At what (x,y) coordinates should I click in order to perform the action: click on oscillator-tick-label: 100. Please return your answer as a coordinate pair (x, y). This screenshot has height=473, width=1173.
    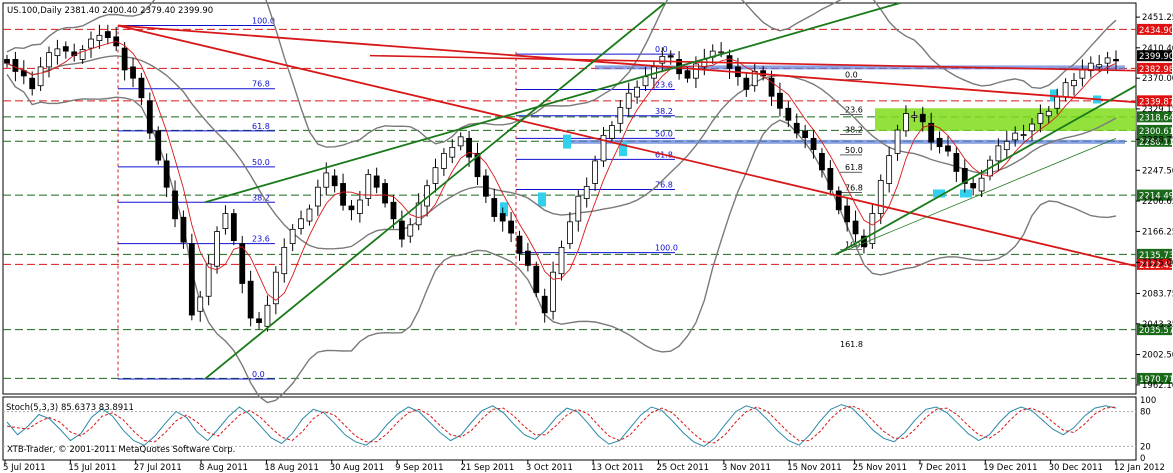
    Looking at the image, I should click on (1148, 401).